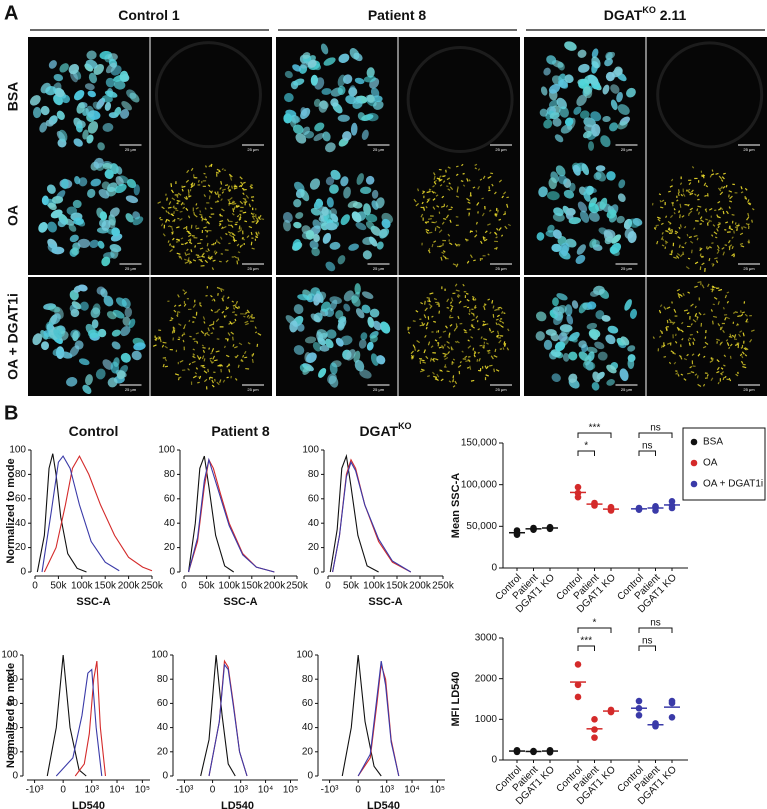  Describe the element at coordinates (184, 586) in the screenshot. I see `x-tick-label: 0` at that location.